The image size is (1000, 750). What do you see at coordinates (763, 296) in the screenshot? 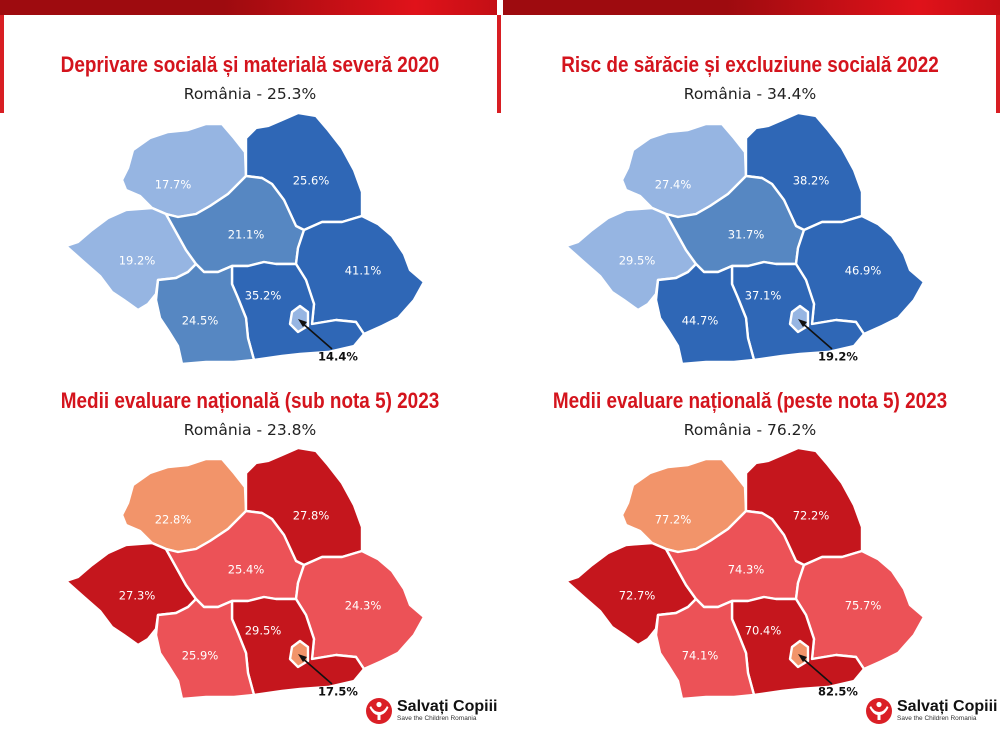
I see `region-value-sud-muntenia: 37.1%` at bounding box center [763, 296].